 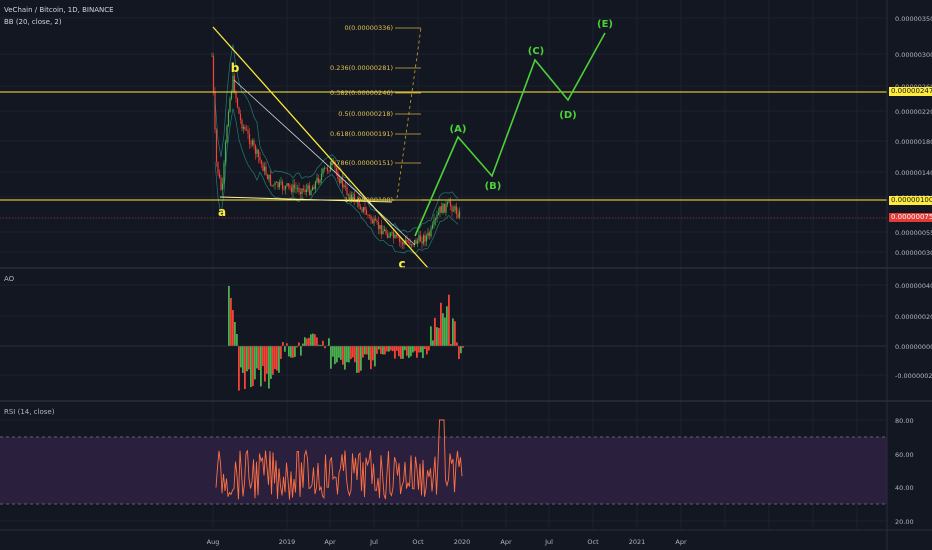 What do you see at coordinates (287, 542) in the screenshot?
I see `time-tick: 2019` at bounding box center [287, 542].